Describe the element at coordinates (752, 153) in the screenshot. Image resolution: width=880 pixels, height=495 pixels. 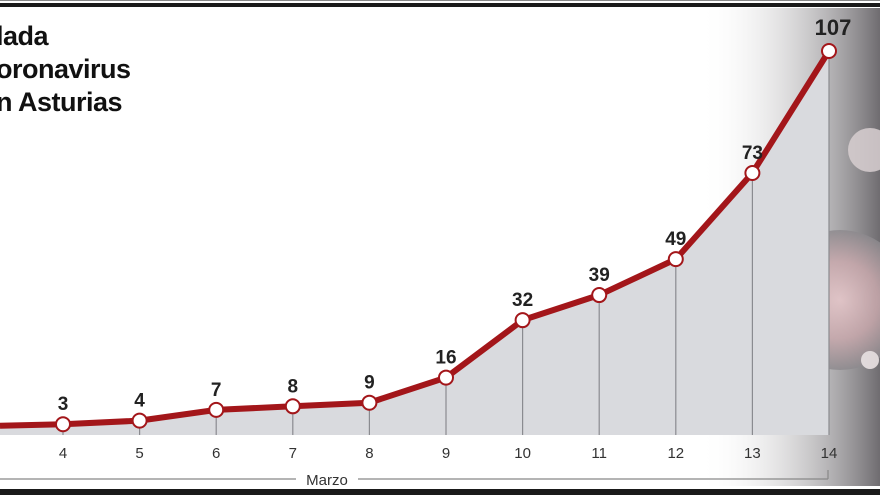
I see `data-label: 73` at that location.